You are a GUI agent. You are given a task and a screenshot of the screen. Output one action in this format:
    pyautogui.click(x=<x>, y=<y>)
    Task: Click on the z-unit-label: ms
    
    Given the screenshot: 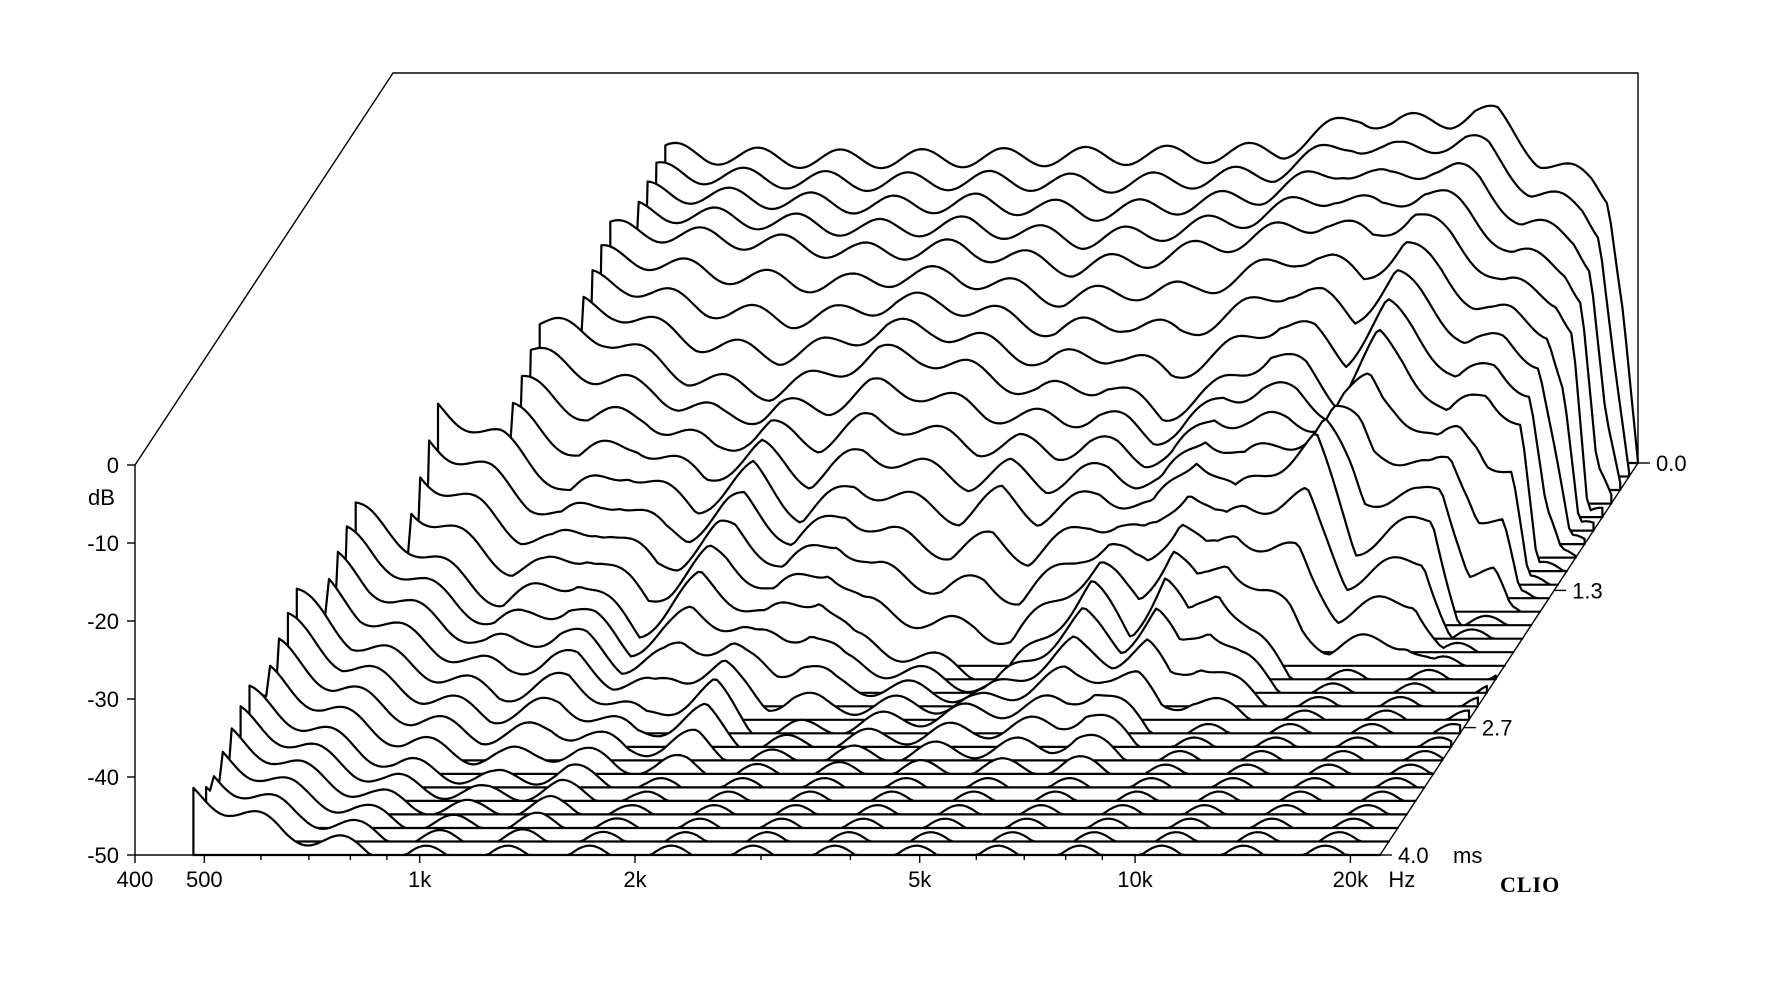 What is the action you would take?
    pyautogui.click(x=1467, y=855)
    